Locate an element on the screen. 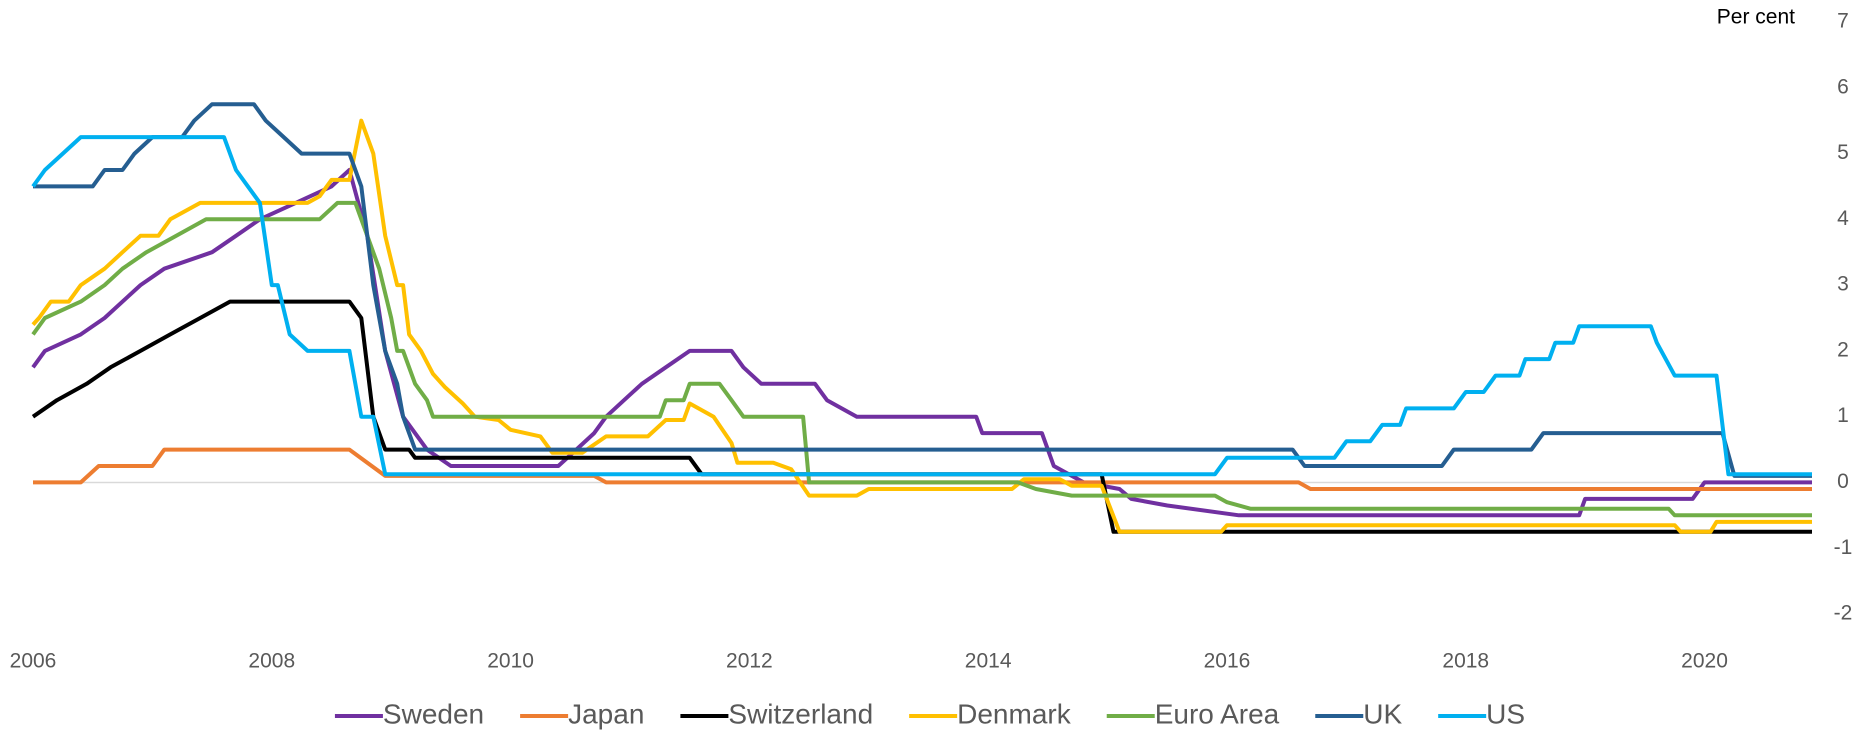 The height and width of the screenshot is (734, 1860). x-tick-label: 2016 is located at coordinates (1227, 661).